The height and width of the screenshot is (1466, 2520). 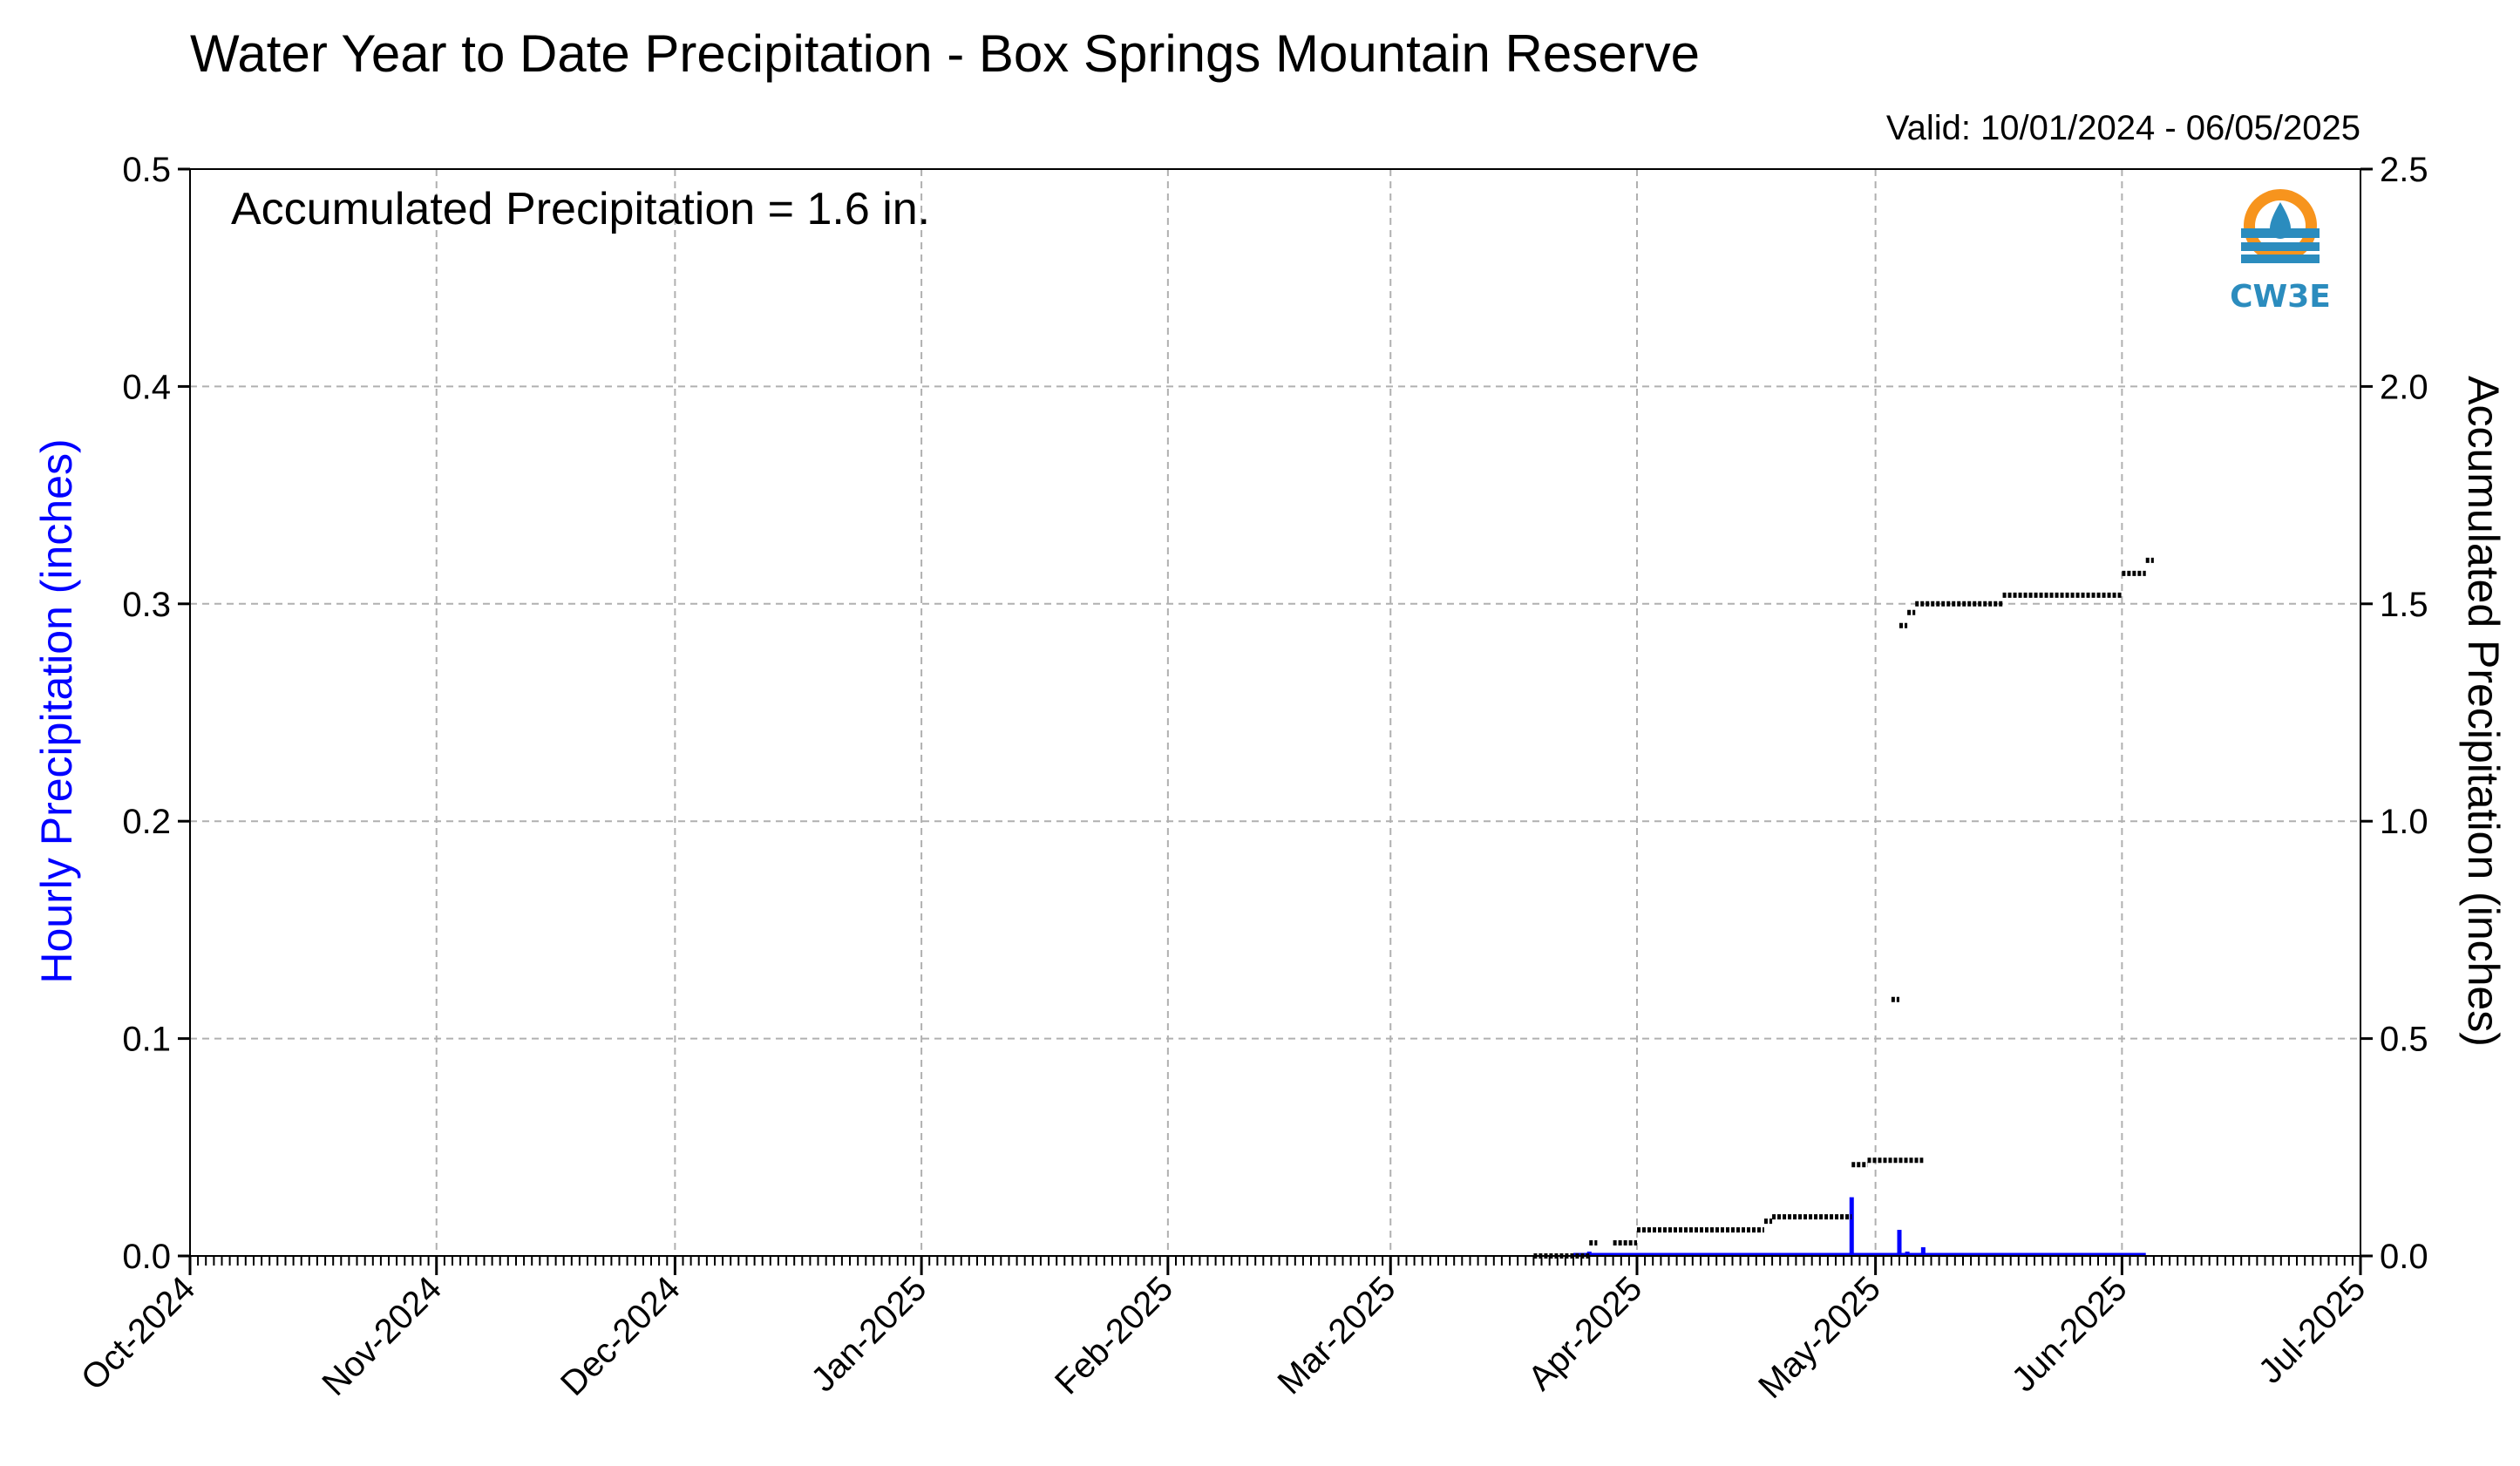 What do you see at coordinates (1843, 908) in the screenshot?
I see `accumulated-series` at bounding box center [1843, 908].